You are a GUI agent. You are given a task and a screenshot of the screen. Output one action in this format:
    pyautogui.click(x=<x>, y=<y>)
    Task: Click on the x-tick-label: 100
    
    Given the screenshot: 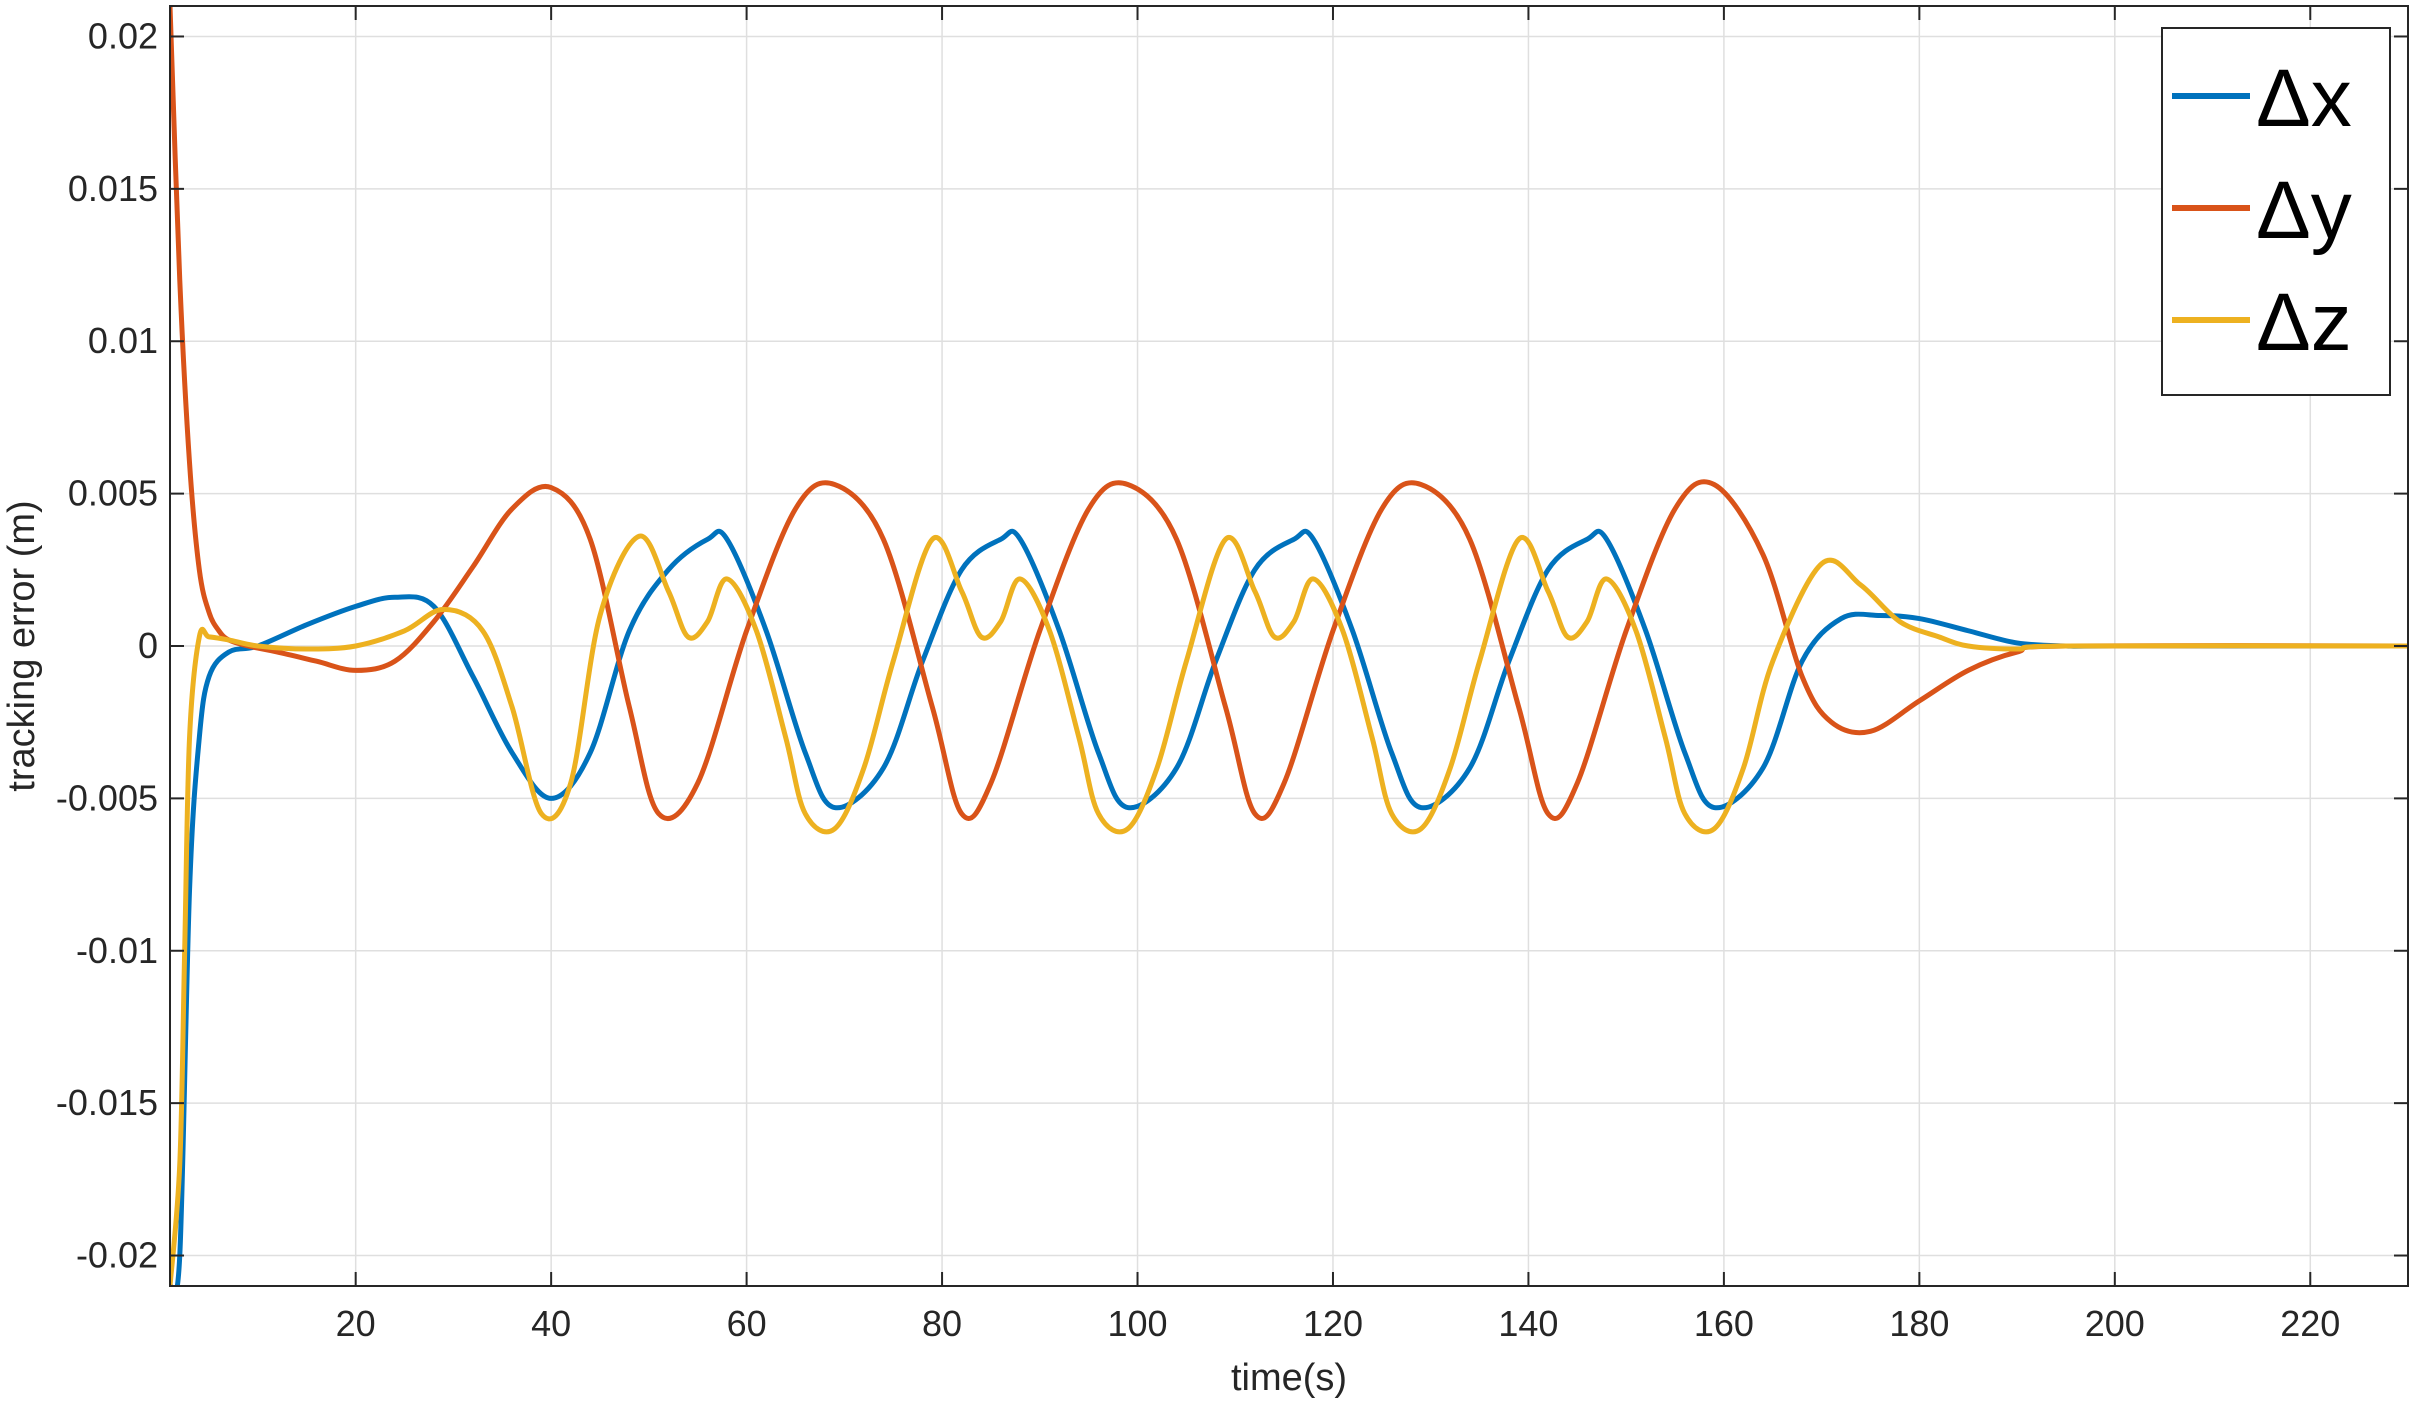 What is the action you would take?
    pyautogui.click(x=1137, y=1323)
    